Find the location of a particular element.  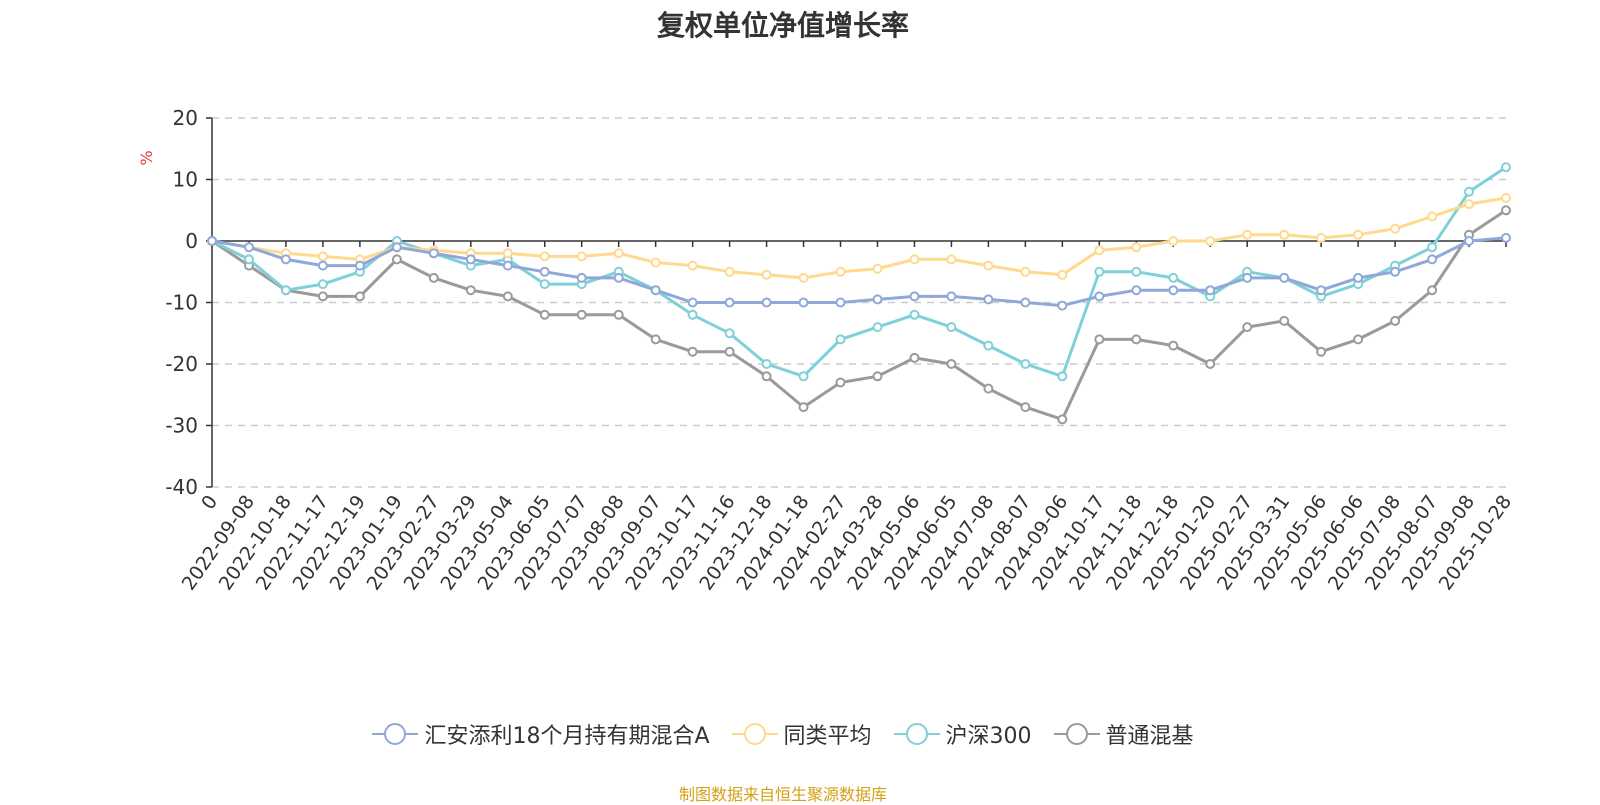

legend-item: 普通混基 is located at coordinates (1123, 734).